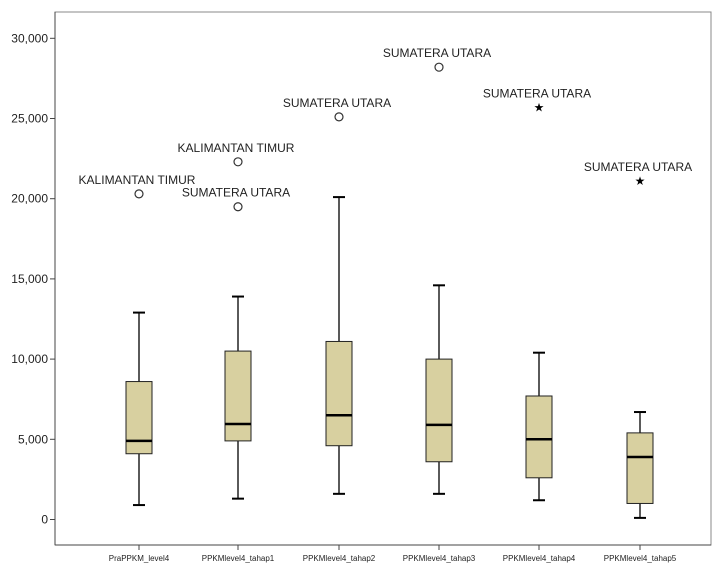  Describe the element at coordinates (339, 558) in the screenshot. I see `x-category-label: PPKMlevel4_tahap2` at that location.